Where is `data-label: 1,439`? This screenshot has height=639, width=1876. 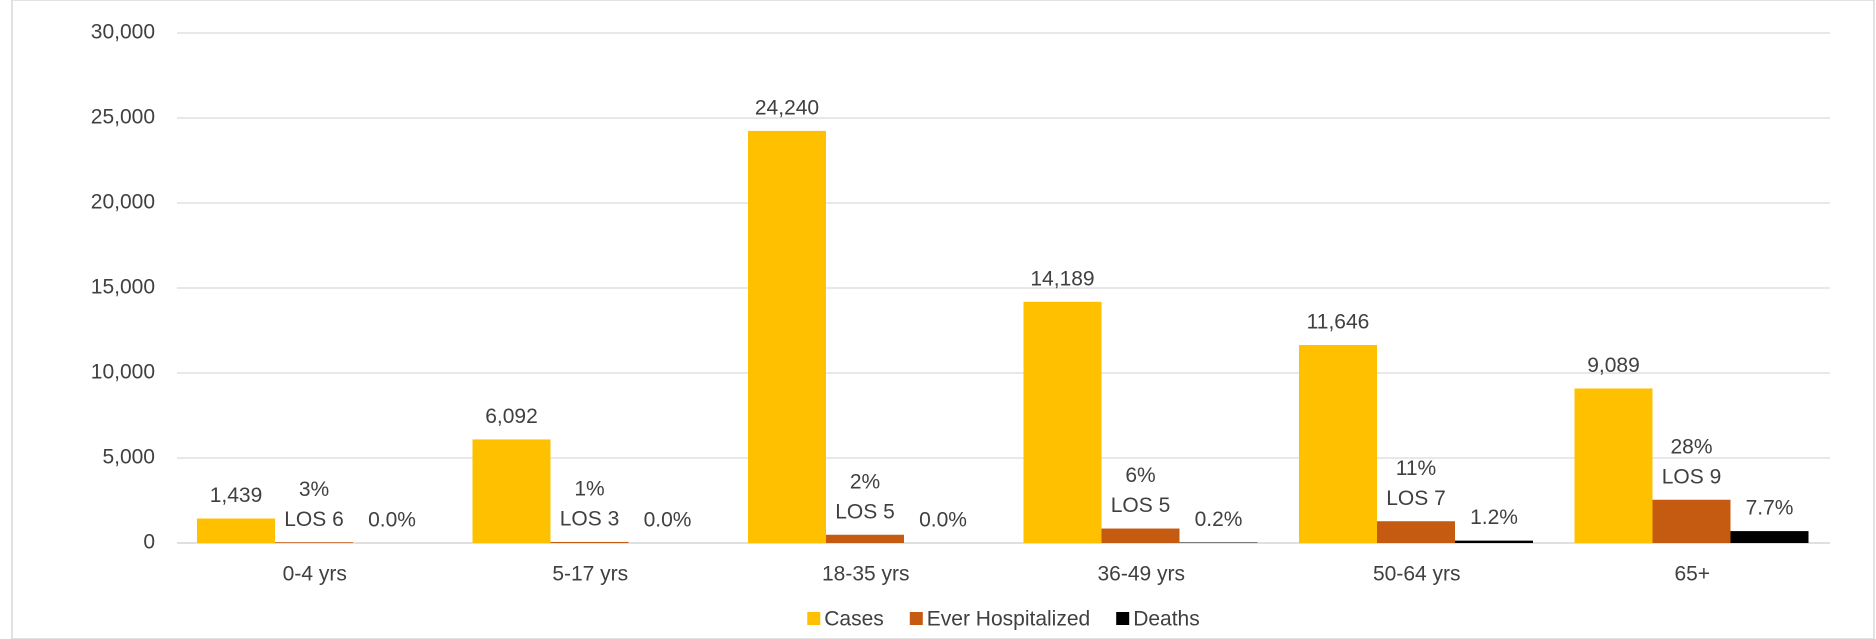
data-label: 1,439 is located at coordinates (236, 495).